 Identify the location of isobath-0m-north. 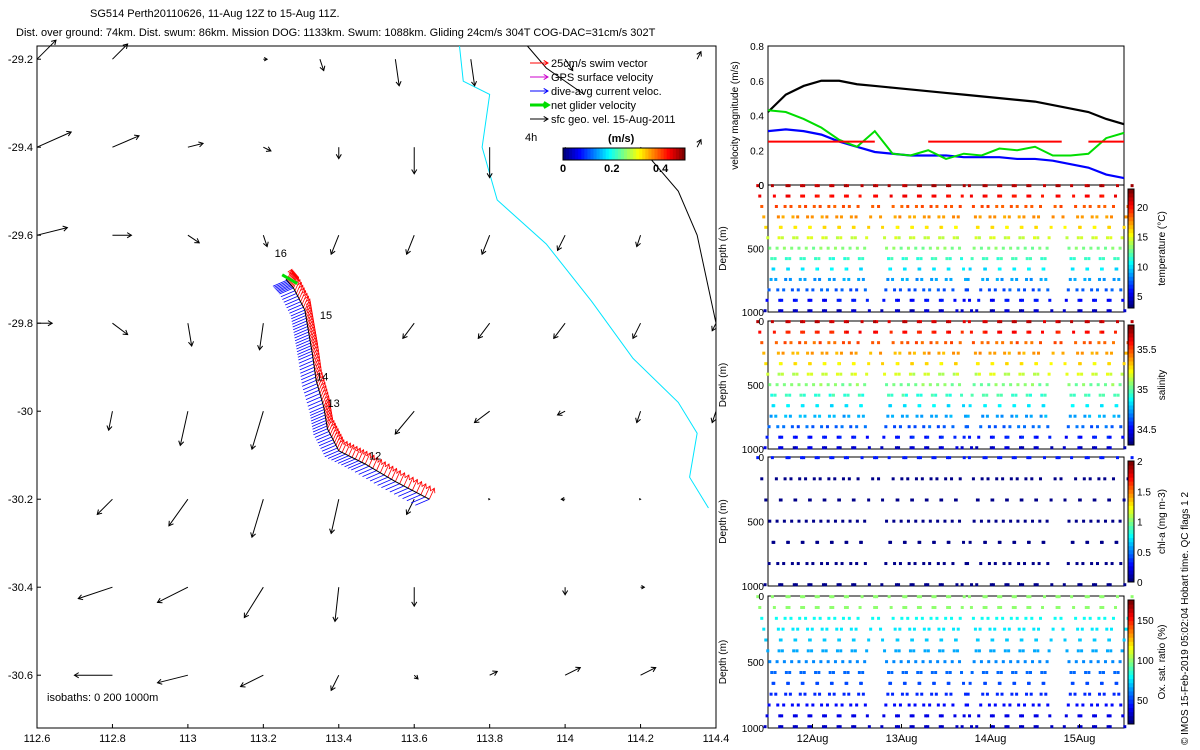
(556, 70).